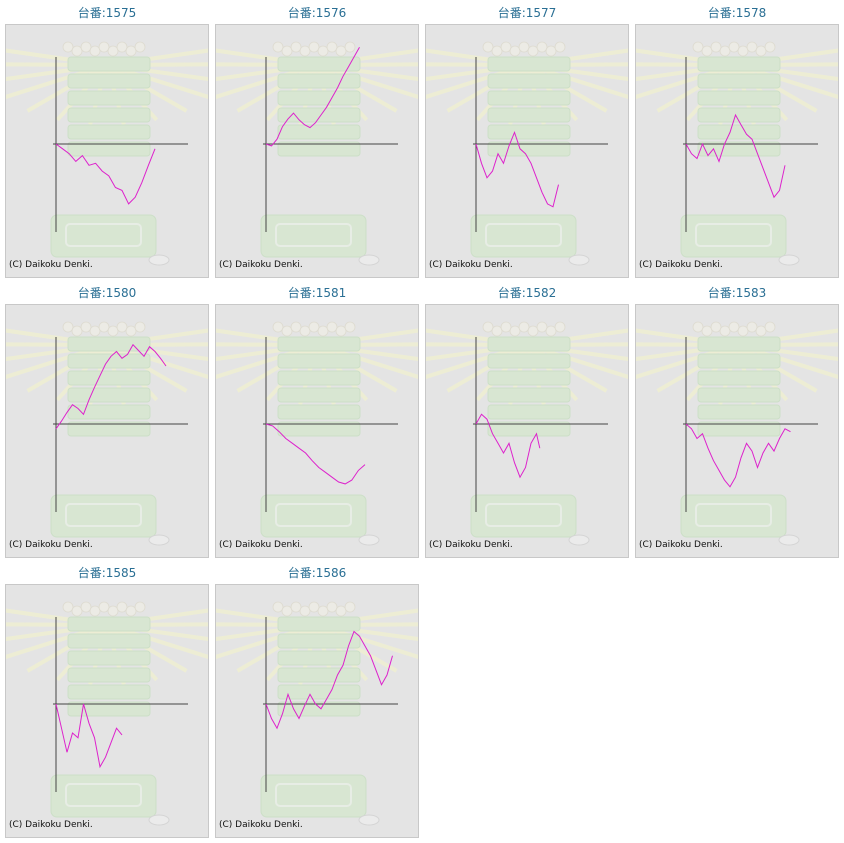 This screenshot has height=843, width=844. I want to click on machine-title-link: 台番:1575, so click(107, 13).